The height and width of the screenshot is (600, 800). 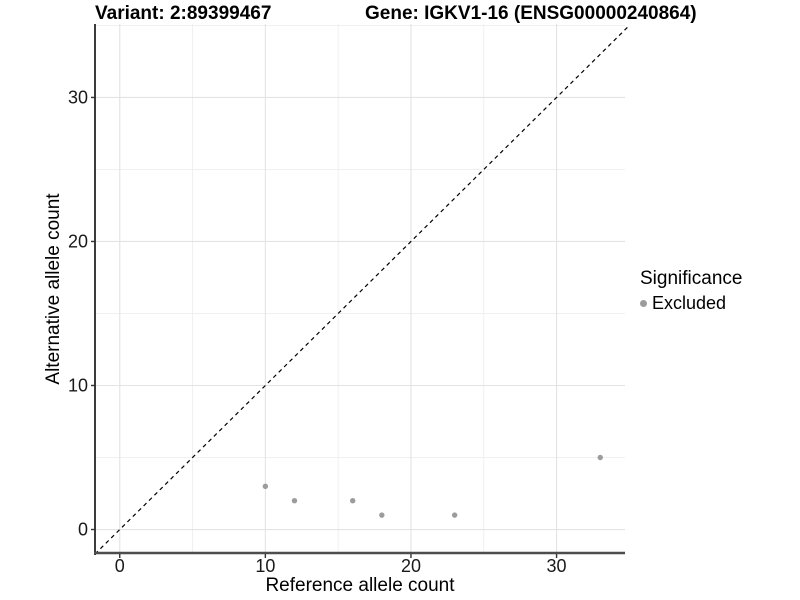 I want to click on y-axis-title: Alternative allele count, so click(x=53, y=289).